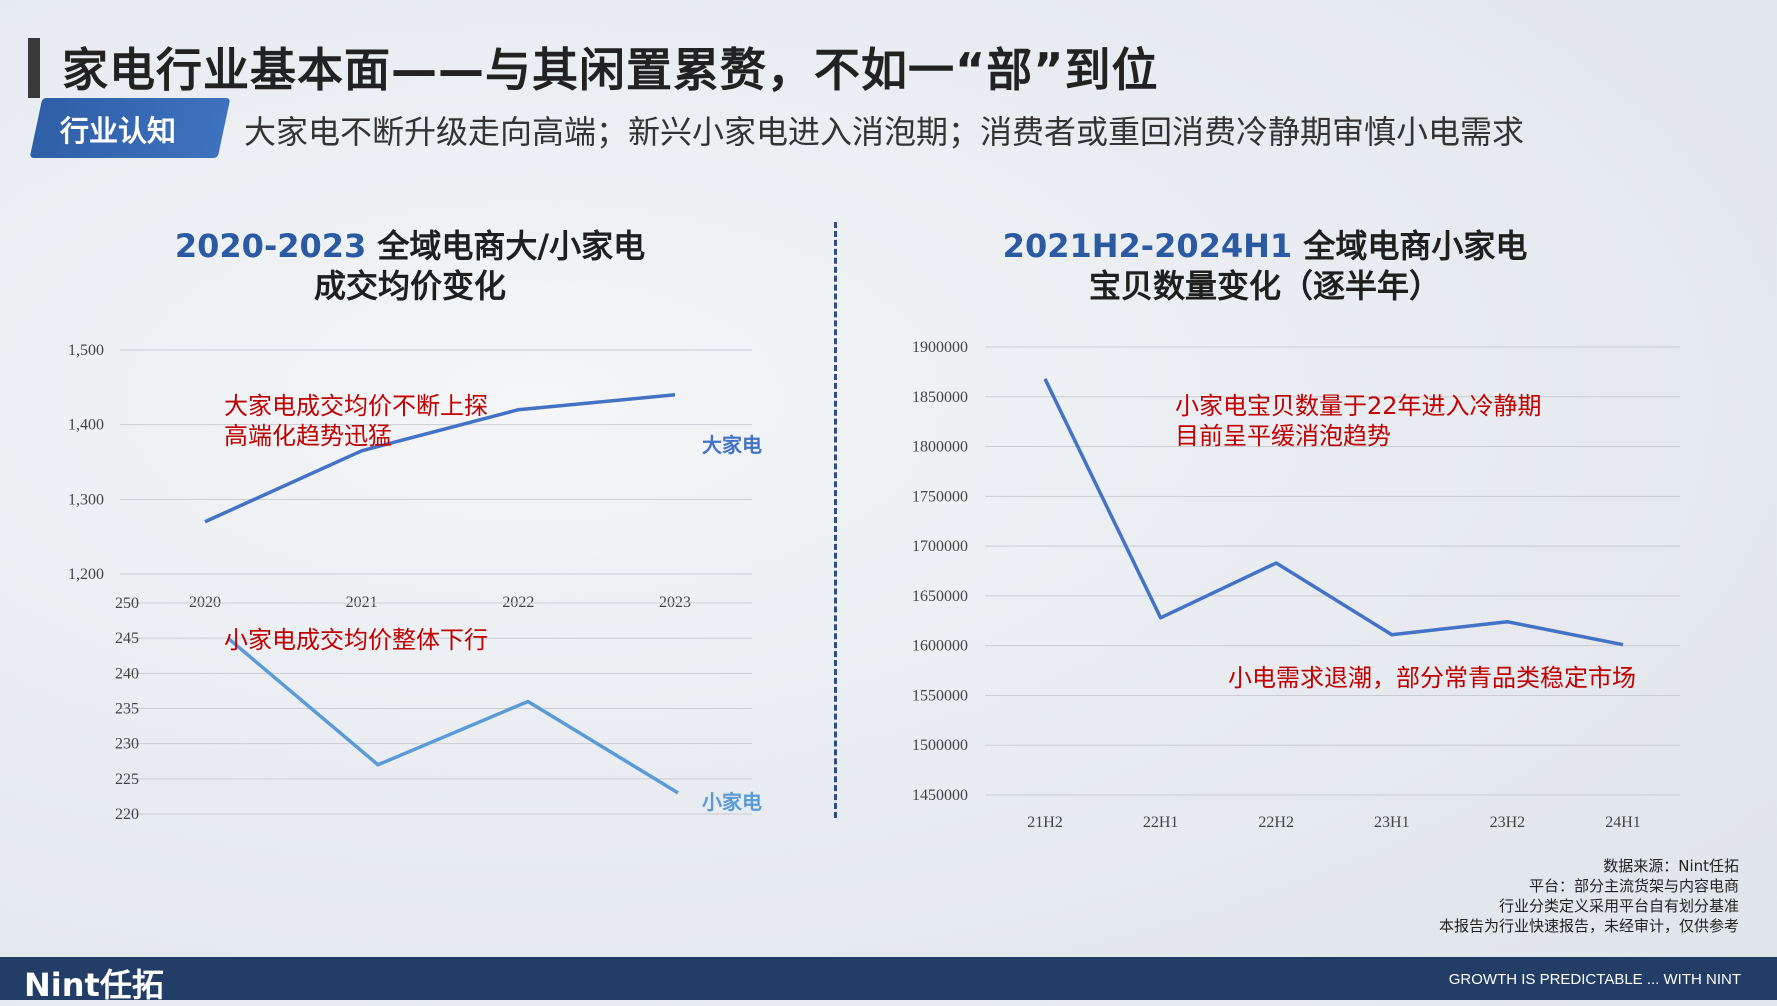  Describe the element at coordinates (1508, 822) in the screenshot. I see `item-count-xtick-label: 23H2` at that location.